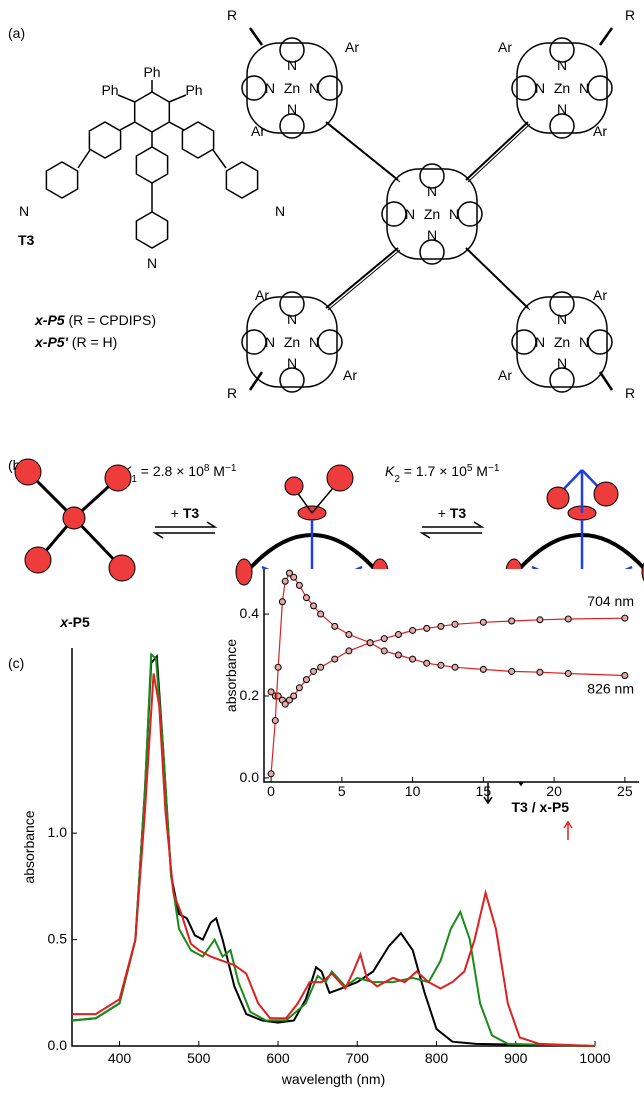 The height and width of the screenshot is (1099, 644). Describe the element at coordinates (484, 791) in the screenshot. I see `x-tick-label: 15` at that location.